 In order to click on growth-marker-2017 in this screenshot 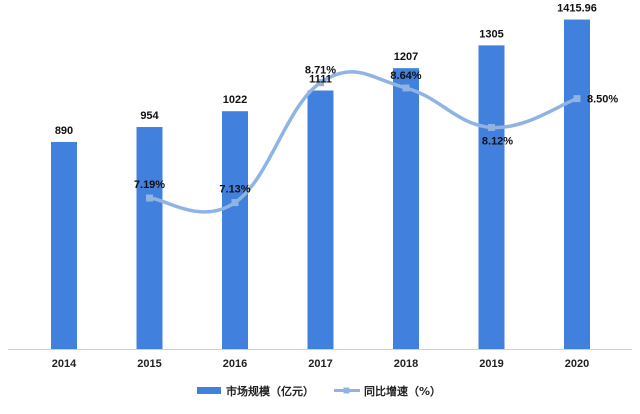, I will do `click(320, 83)`.